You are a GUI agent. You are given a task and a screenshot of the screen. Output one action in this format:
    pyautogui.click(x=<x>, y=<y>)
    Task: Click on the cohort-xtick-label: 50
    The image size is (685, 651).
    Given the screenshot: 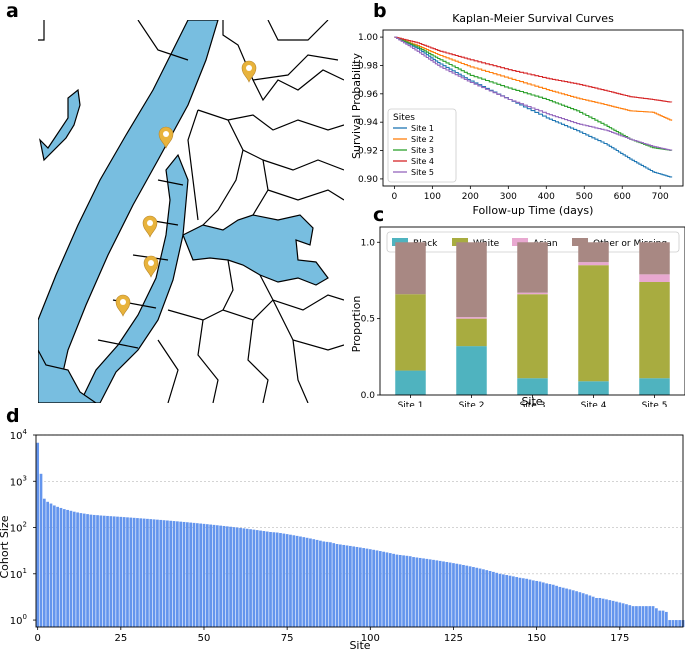 What is the action you would take?
    pyautogui.click(x=204, y=638)
    